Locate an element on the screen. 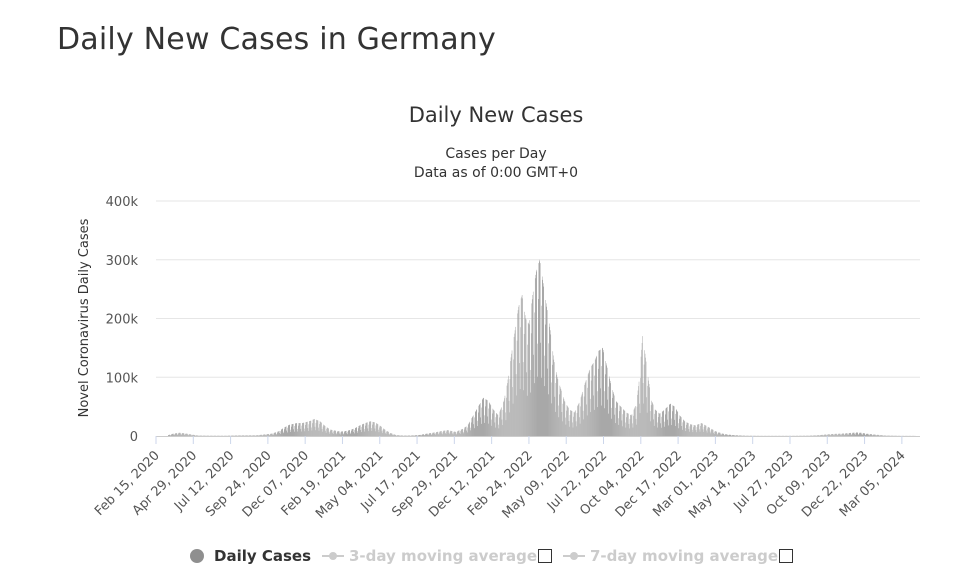 Image resolution: width=979 pixels, height=581 pixels. legend-item-7-day-average: 7-day moving average is located at coordinates (670, 556).